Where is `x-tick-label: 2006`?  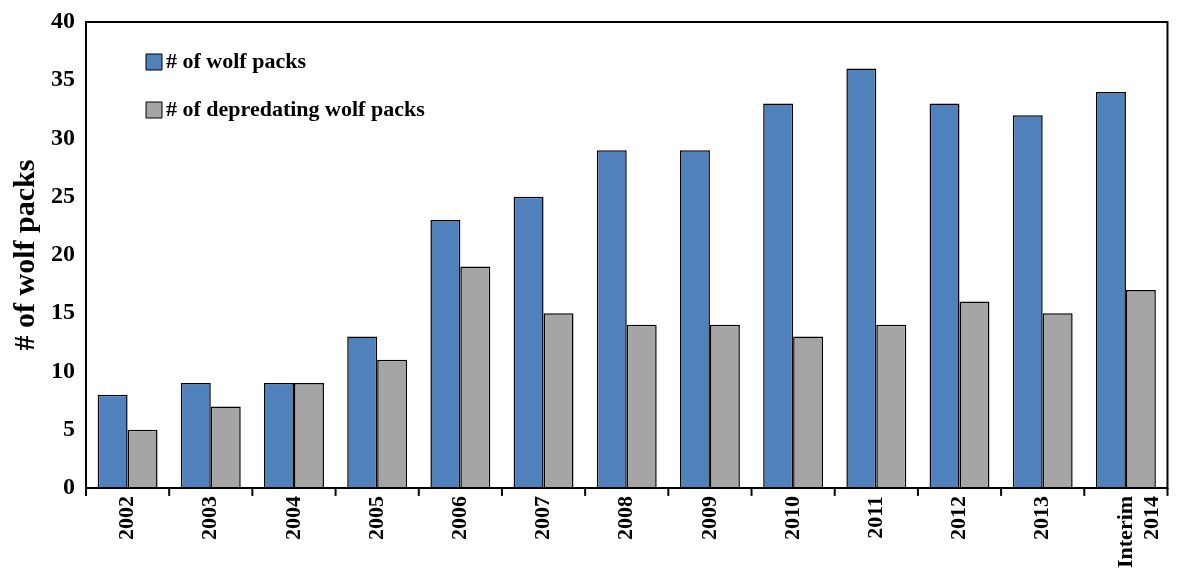 x-tick-label: 2006 is located at coordinates (459, 517).